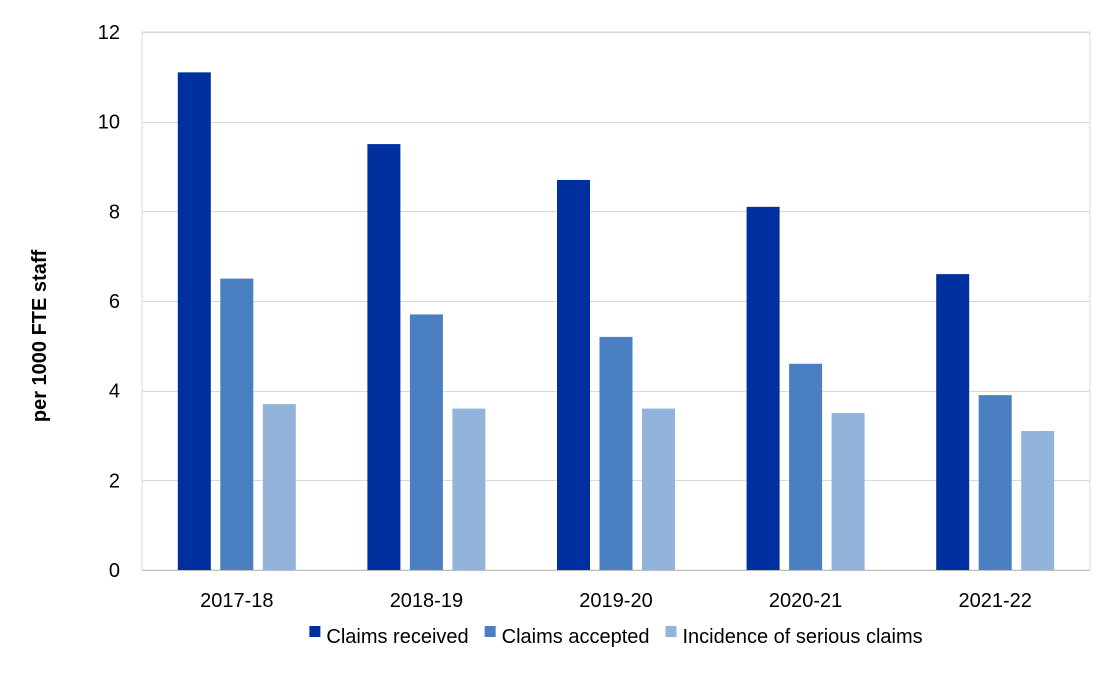 The height and width of the screenshot is (677, 1118). Describe the element at coordinates (114, 392) in the screenshot. I see `y-tick-label: 4` at that location.